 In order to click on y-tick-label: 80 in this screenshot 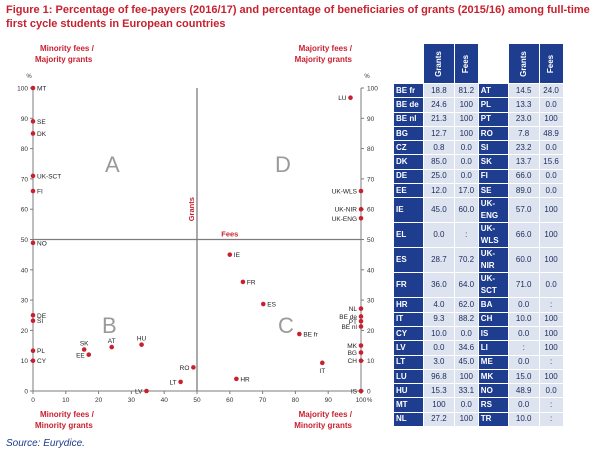, I will do `click(25, 149)`.